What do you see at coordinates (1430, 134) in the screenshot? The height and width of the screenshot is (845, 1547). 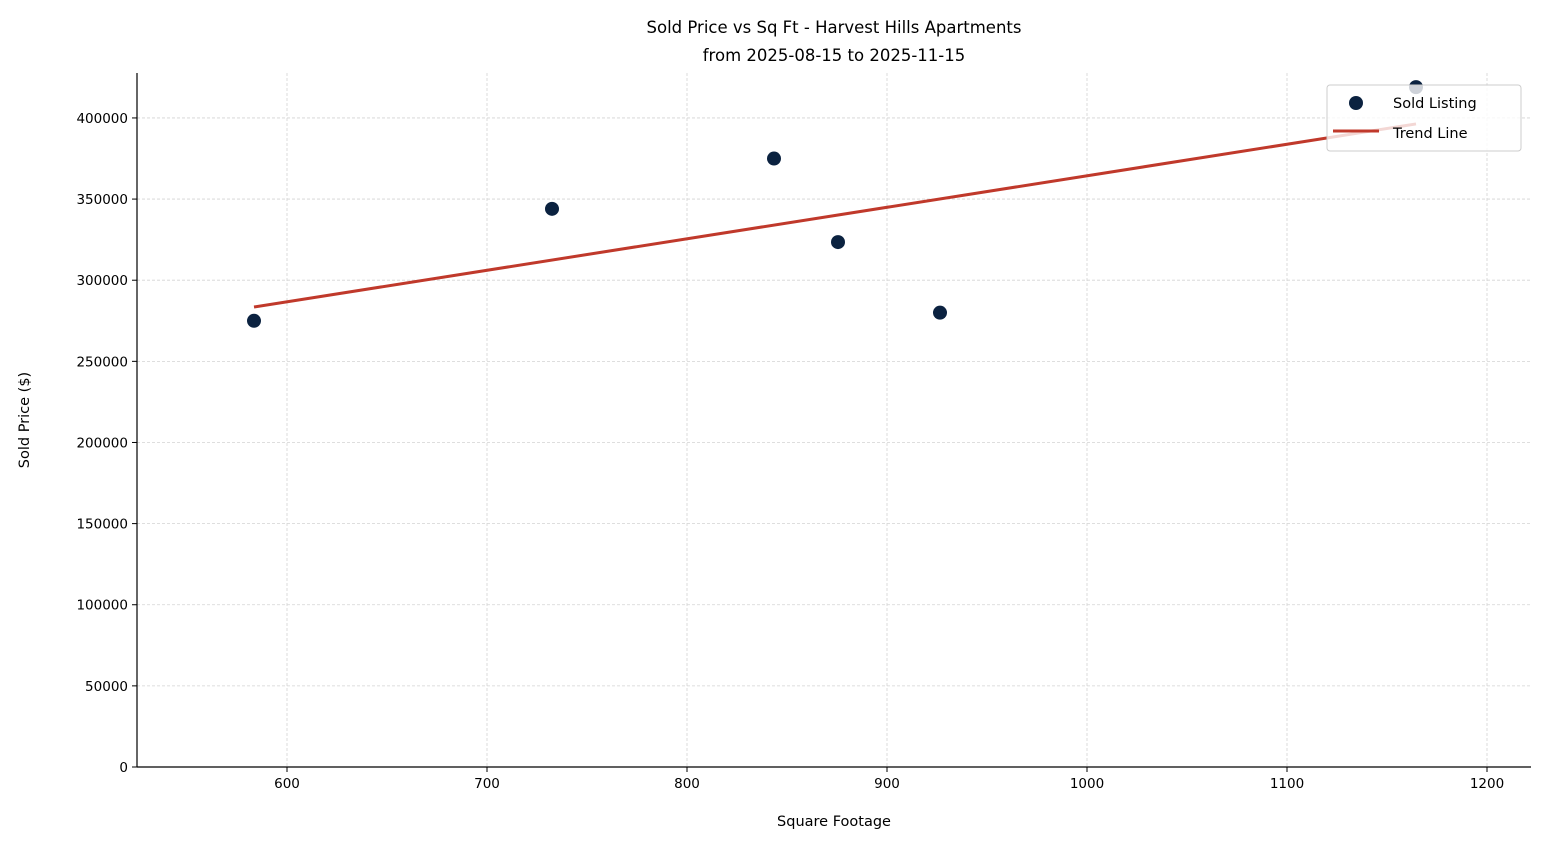 I see `legend-label-trend-line: Trend Line` at bounding box center [1430, 134].